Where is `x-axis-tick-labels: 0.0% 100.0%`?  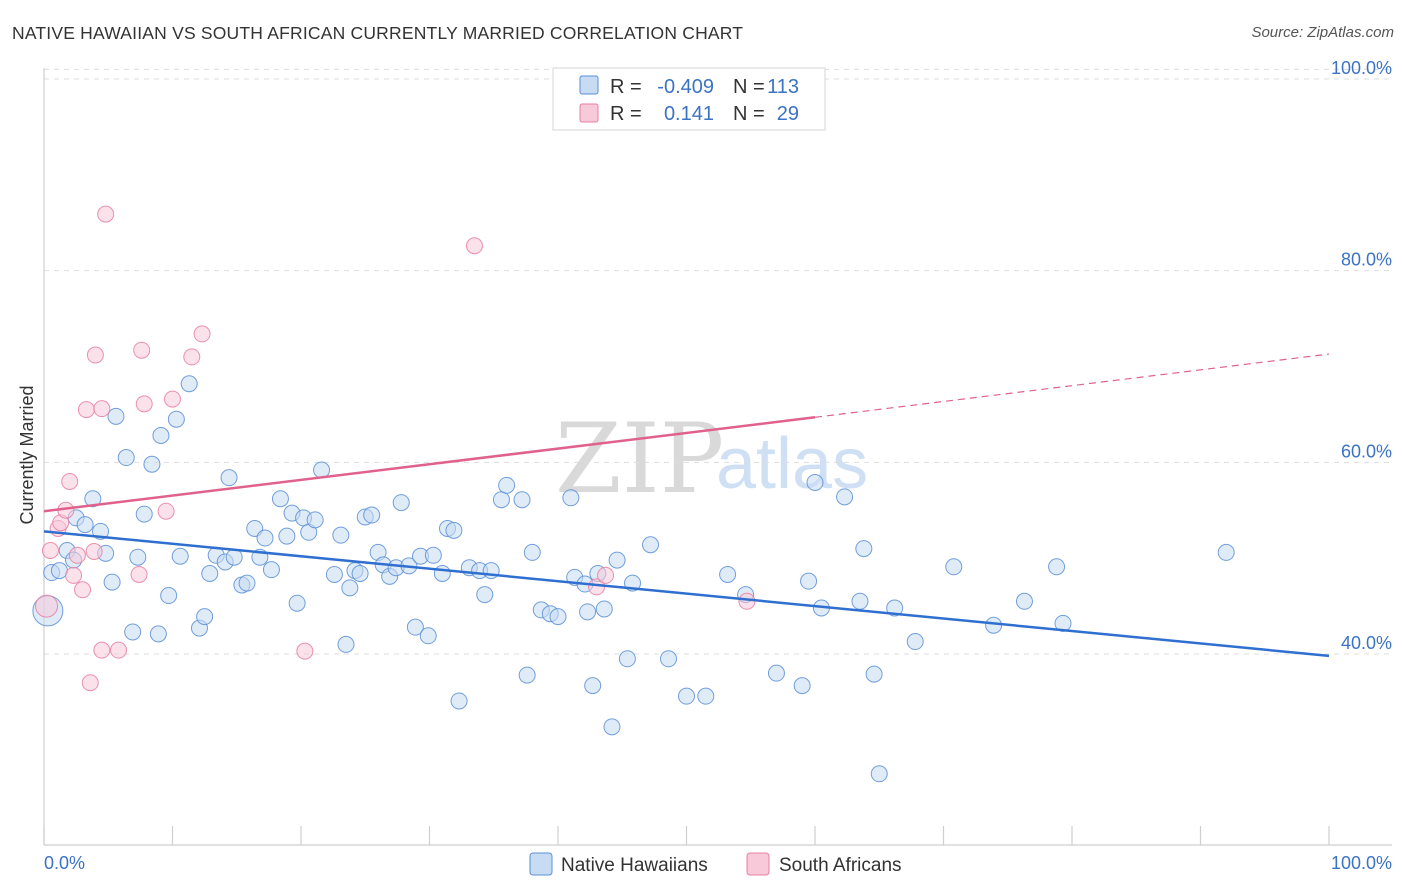
x-axis-tick-labels: 0.0% 100.0% is located at coordinates (718, 863).